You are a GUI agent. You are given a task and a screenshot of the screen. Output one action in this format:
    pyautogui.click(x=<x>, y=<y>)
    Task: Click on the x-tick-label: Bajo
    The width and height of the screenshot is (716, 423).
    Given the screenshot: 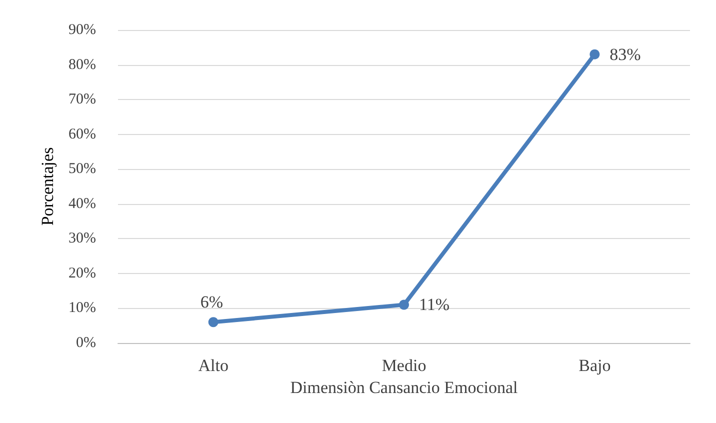 What is the action you would take?
    pyautogui.click(x=594, y=365)
    